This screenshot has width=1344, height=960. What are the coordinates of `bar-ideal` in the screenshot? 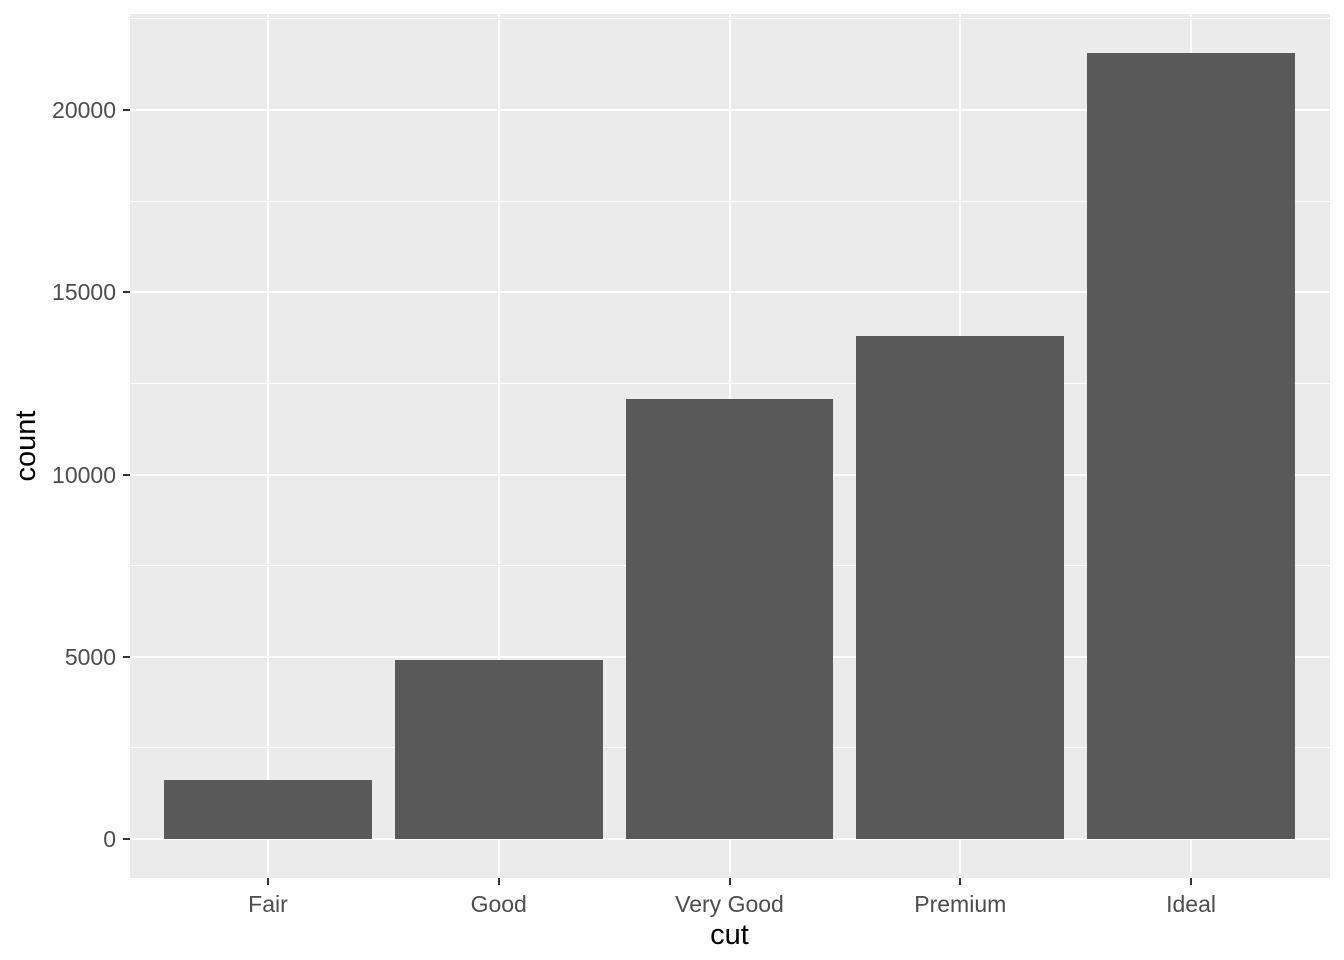 It's located at (1191, 446).